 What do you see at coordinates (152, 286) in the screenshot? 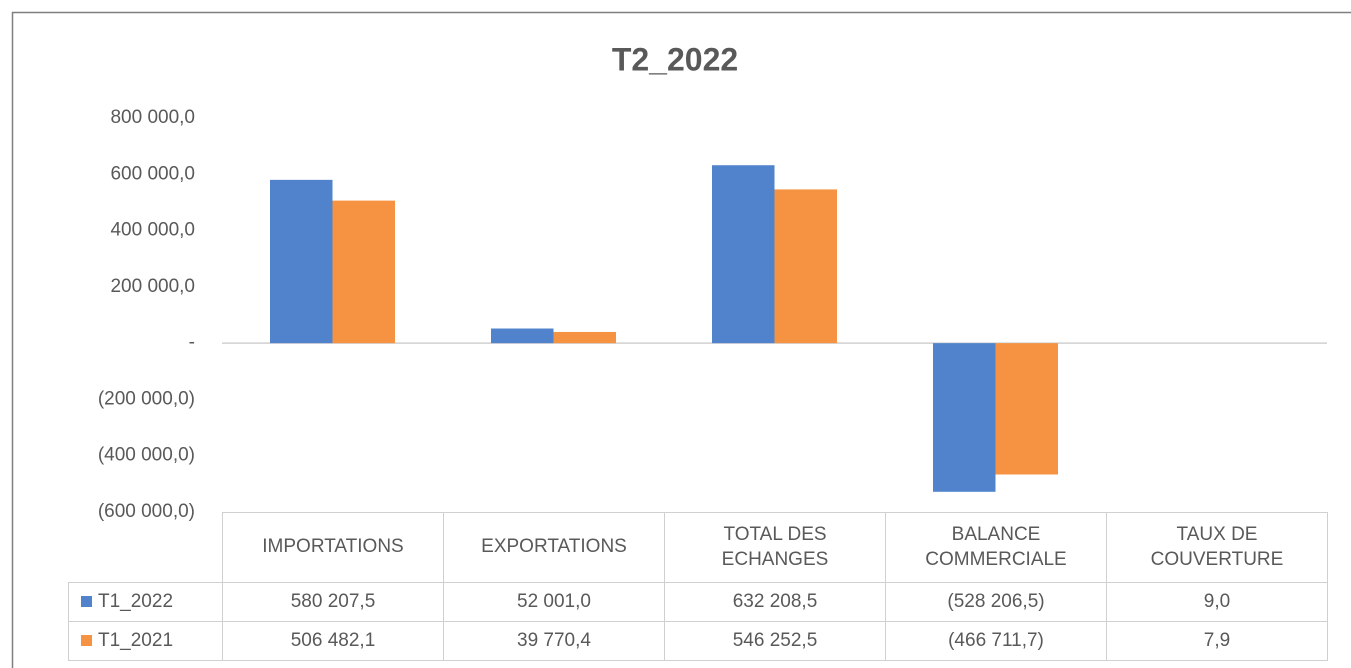
I see `y-tick-label: 200 000,0` at bounding box center [152, 286].